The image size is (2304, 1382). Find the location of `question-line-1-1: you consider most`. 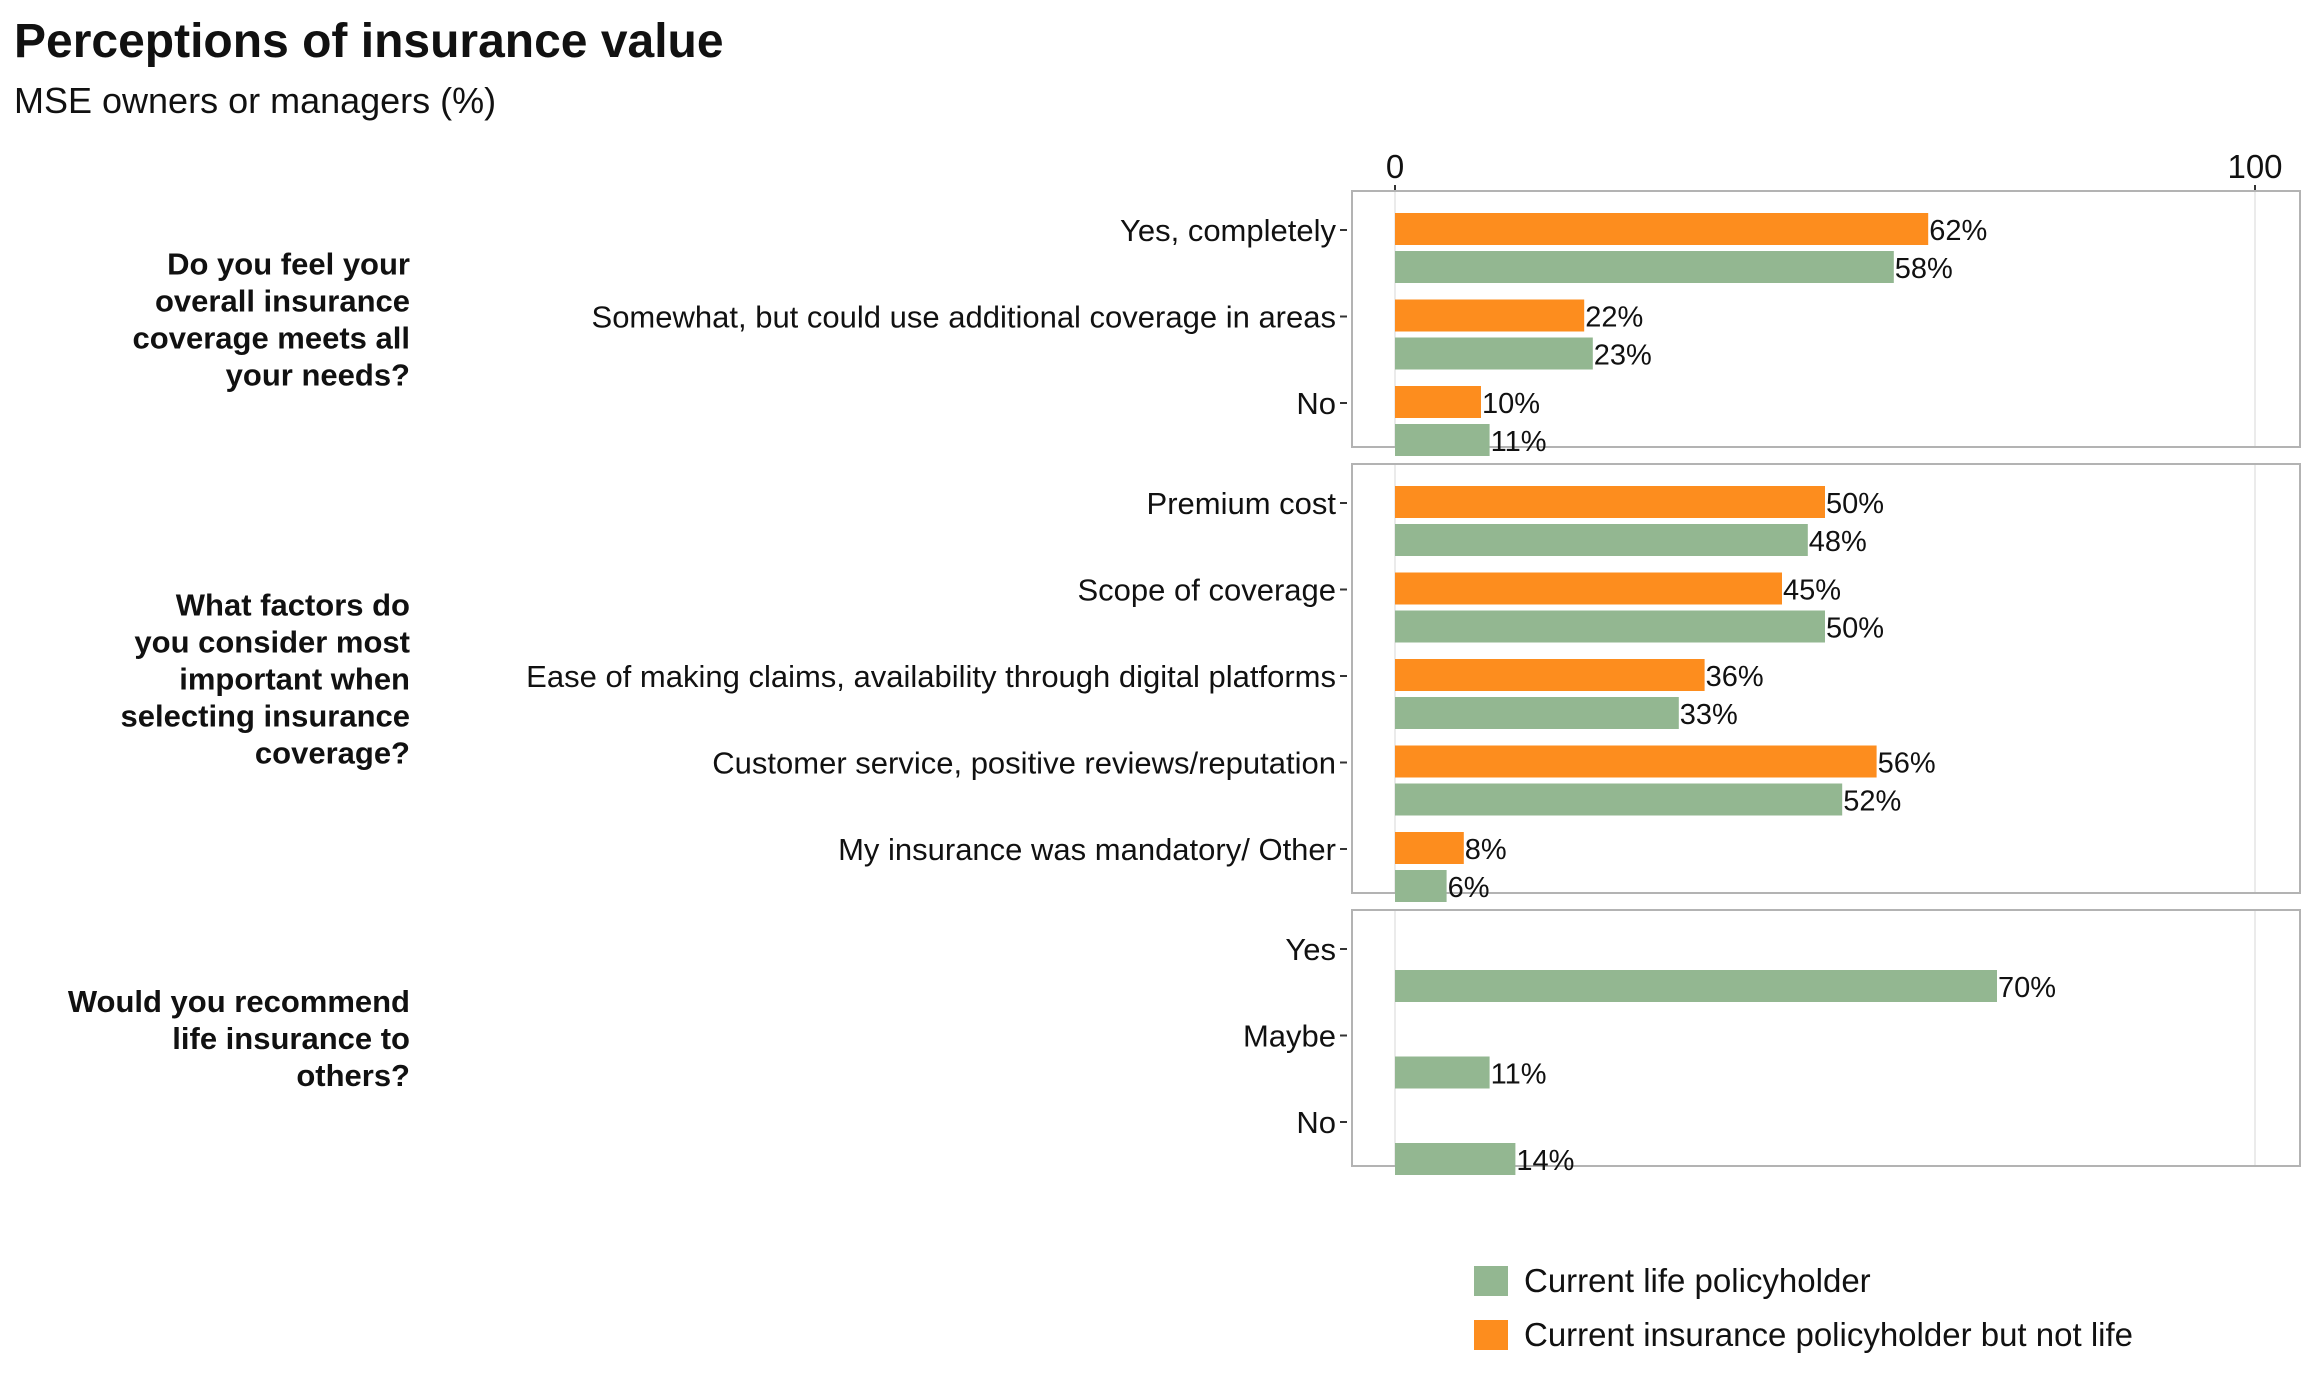

question-line-1-1: you consider most is located at coordinates (272, 642).